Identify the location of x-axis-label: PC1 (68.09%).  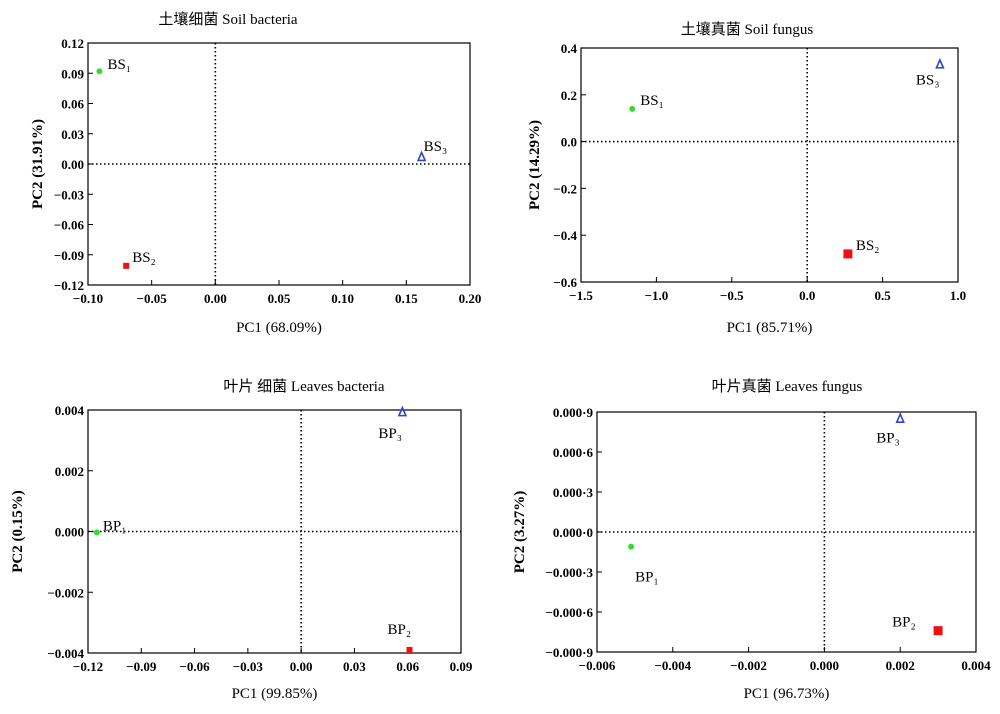
(279, 328).